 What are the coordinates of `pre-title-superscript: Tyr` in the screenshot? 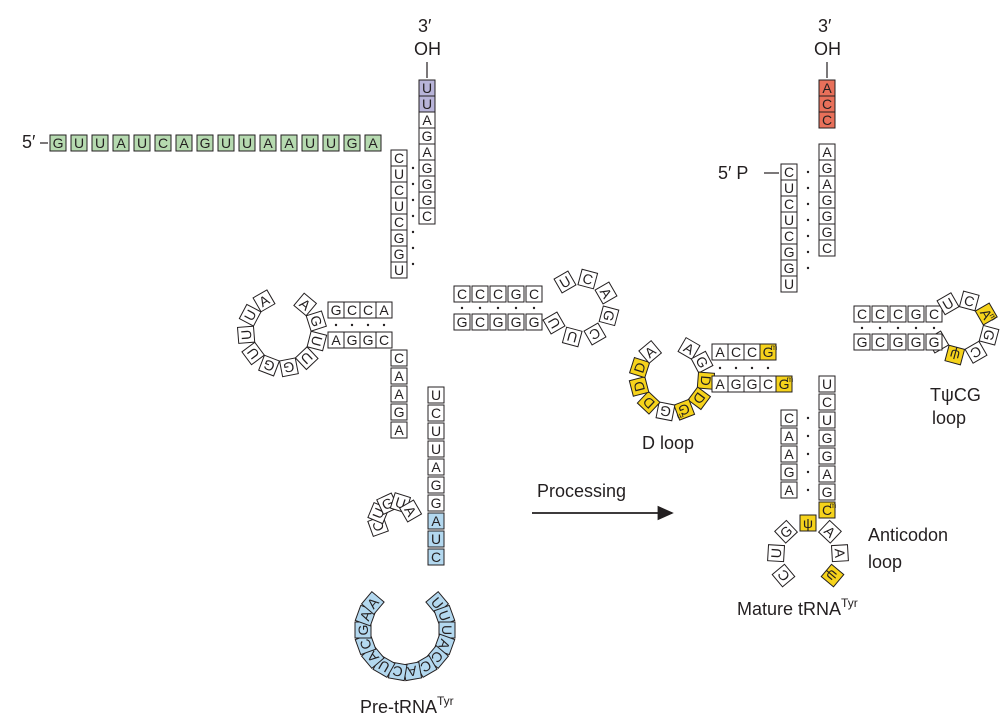 It's located at (445, 701).